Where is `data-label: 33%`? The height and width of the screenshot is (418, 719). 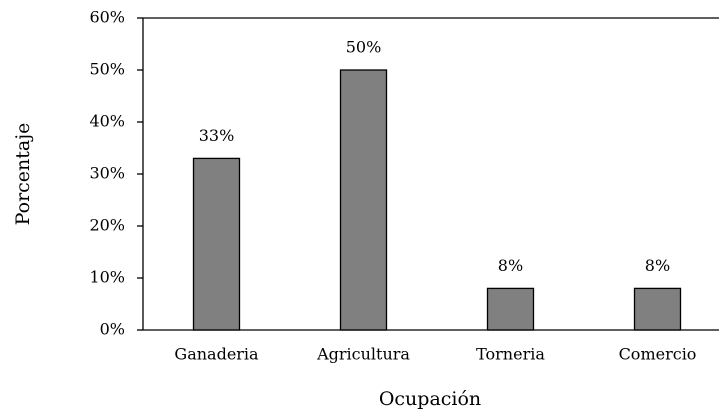 data-label: 33% is located at coordinates (217, 135).